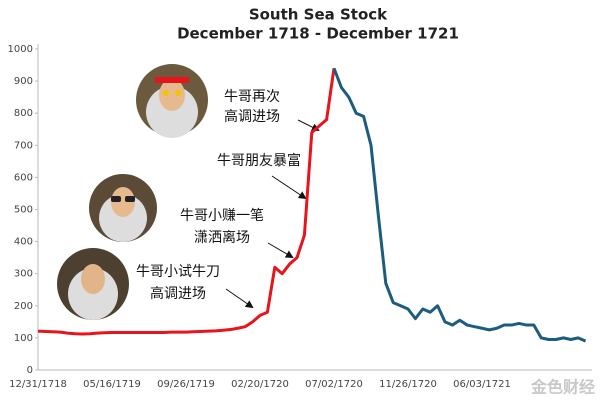 This screenshot has height=404, width=600. What do you see at coordinates (23, 145) in the screenshot?
I see `y-tick-label: 700` at bounding box center [23, 145].